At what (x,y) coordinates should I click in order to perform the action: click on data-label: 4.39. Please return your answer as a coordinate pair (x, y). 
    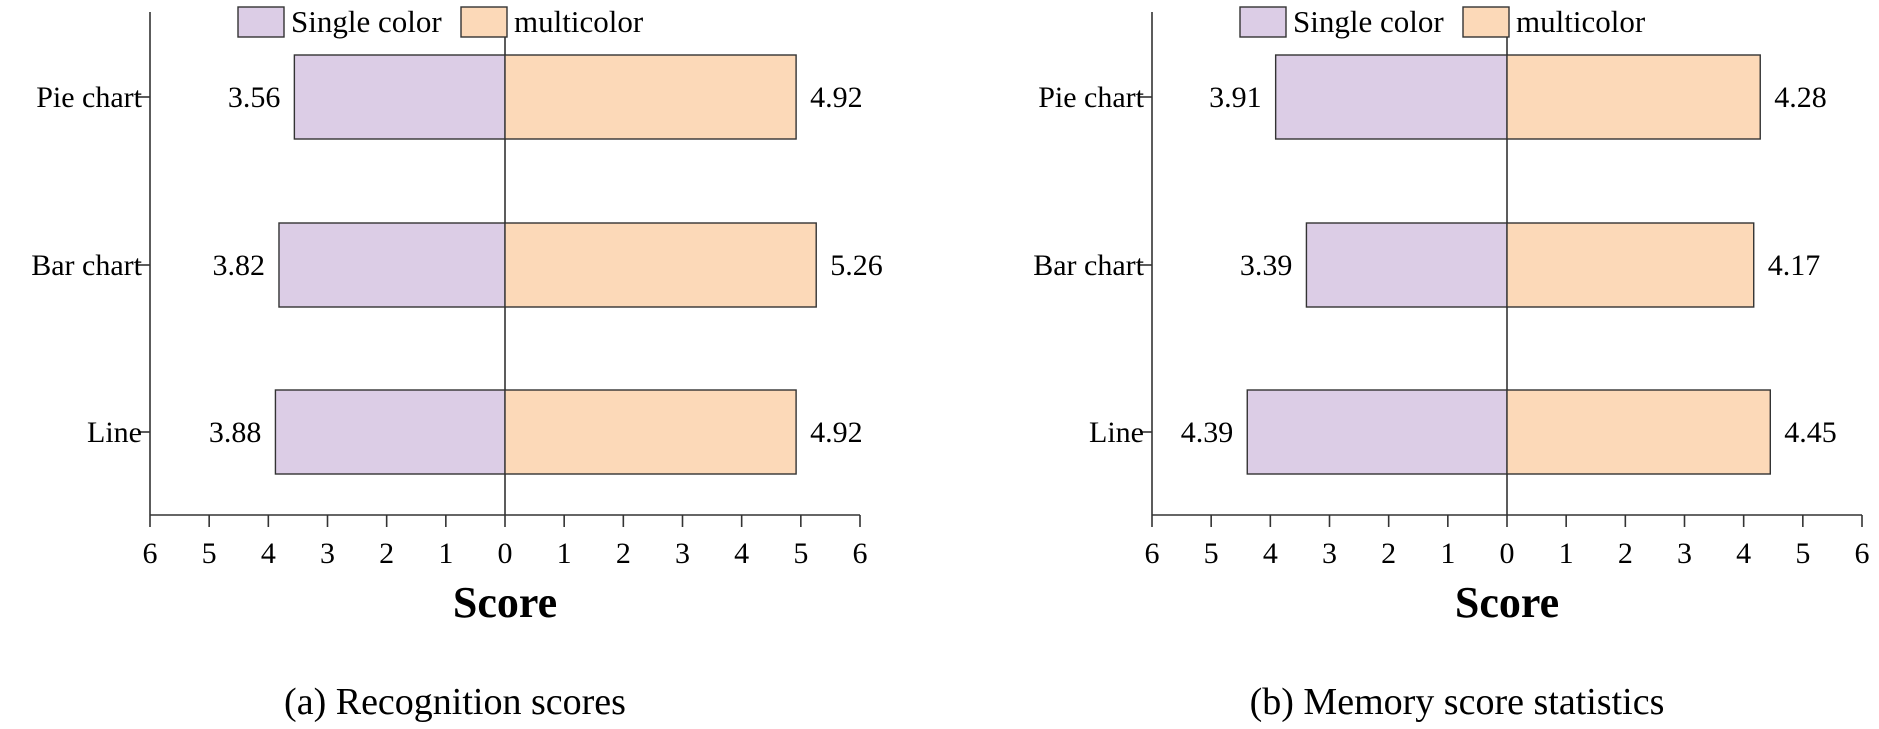
    Looking at the image, I should click on (1207, 432).